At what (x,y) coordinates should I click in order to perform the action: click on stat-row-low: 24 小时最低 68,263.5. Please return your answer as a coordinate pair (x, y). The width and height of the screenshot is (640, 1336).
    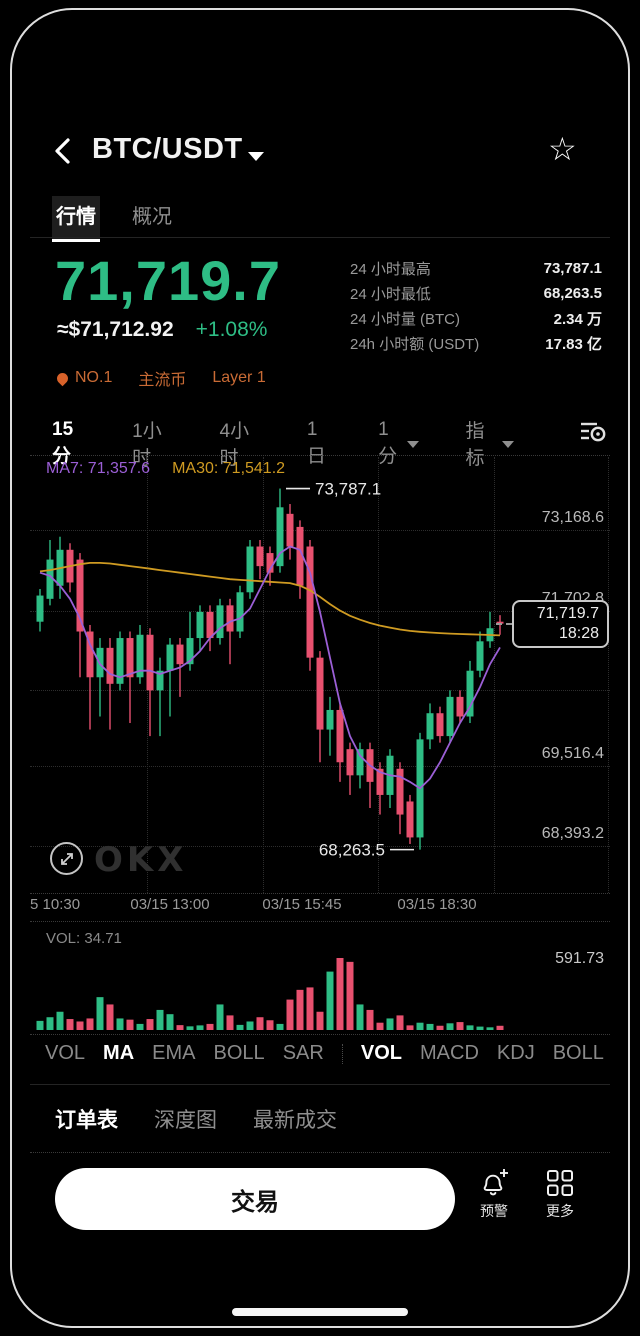
    Looking at the image, I should click on (476, 294).